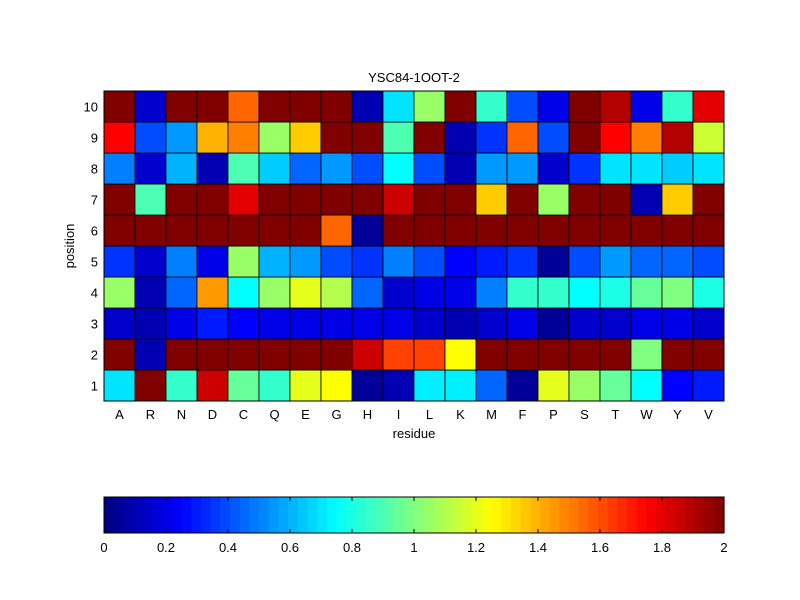 The image size is (800, 600). I want to click on y-tick-label: 1, so click(94, 386).